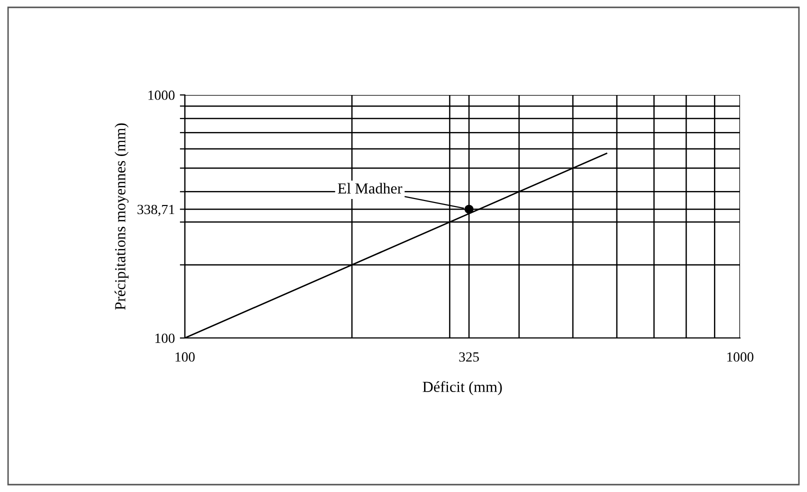  I want to click on x-tick-label: 100, so click(185, 357).